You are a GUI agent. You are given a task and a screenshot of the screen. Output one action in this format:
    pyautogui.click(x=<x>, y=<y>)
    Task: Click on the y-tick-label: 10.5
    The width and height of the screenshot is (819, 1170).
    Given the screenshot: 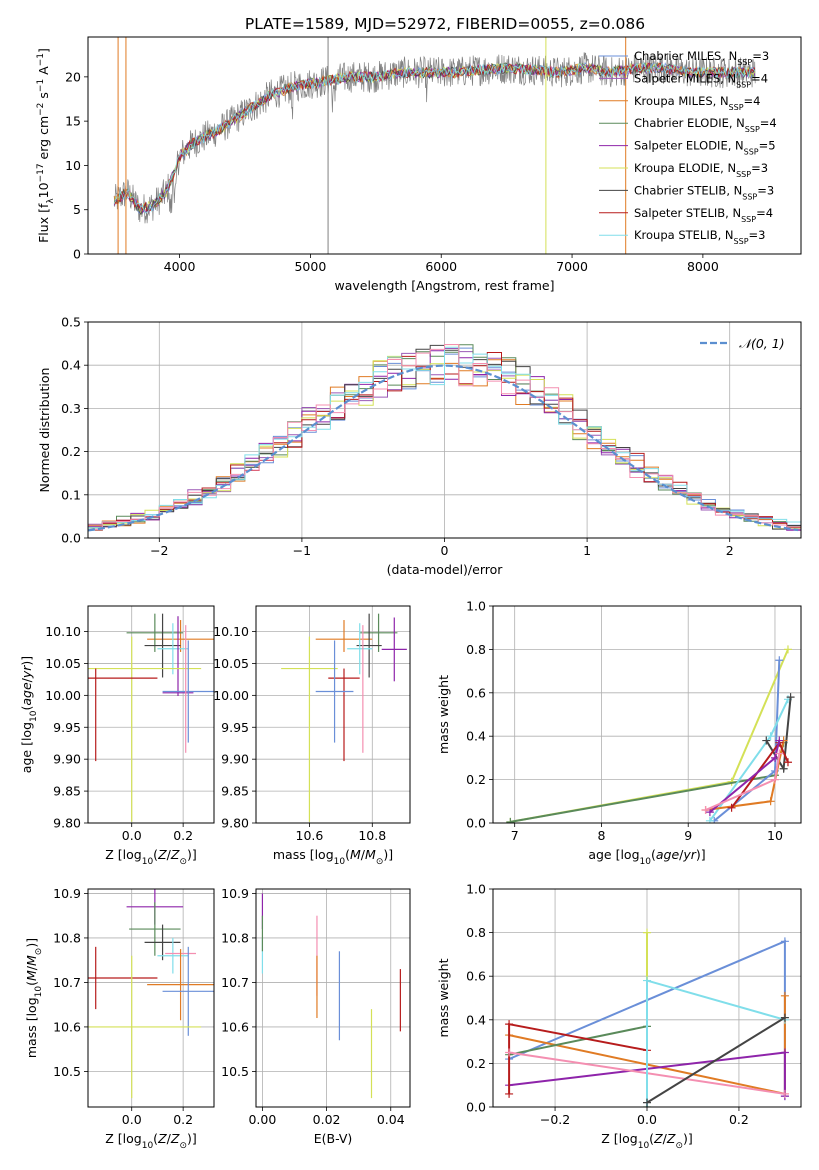 What is the action you would take?
    pyautogui.click(x=67, y=1071)
    